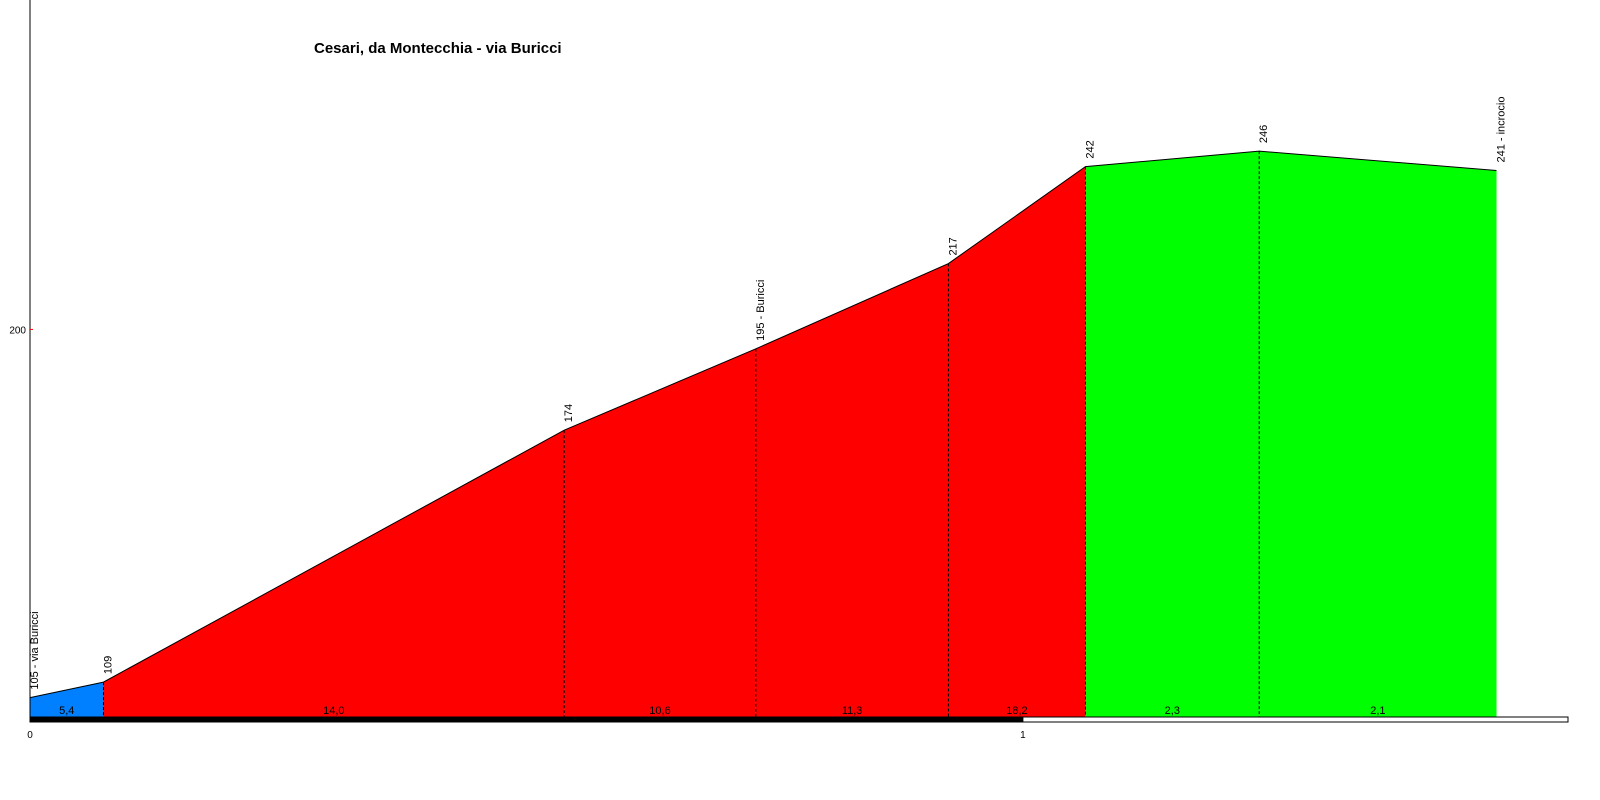 The height and width of the screenshot is (800, 1600). Describe the element at coordinates (108, 665) in the screenshot. I see `point-label: 109` at that location.